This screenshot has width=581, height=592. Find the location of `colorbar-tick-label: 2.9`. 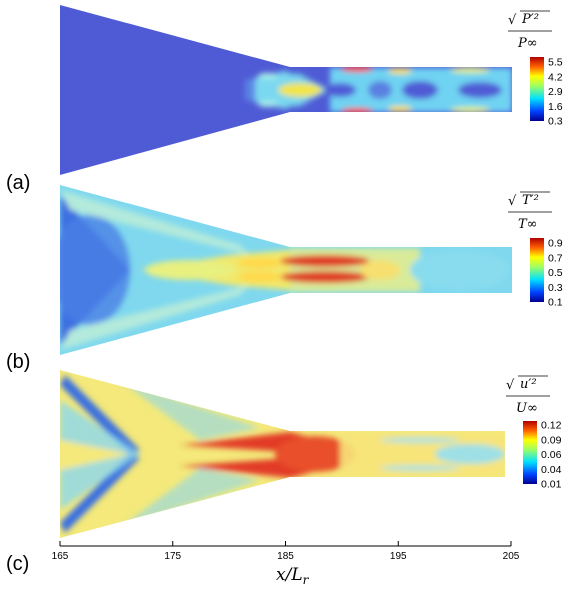

colorbar-tick-label: 2.9 is located at coordinates (555, 92).